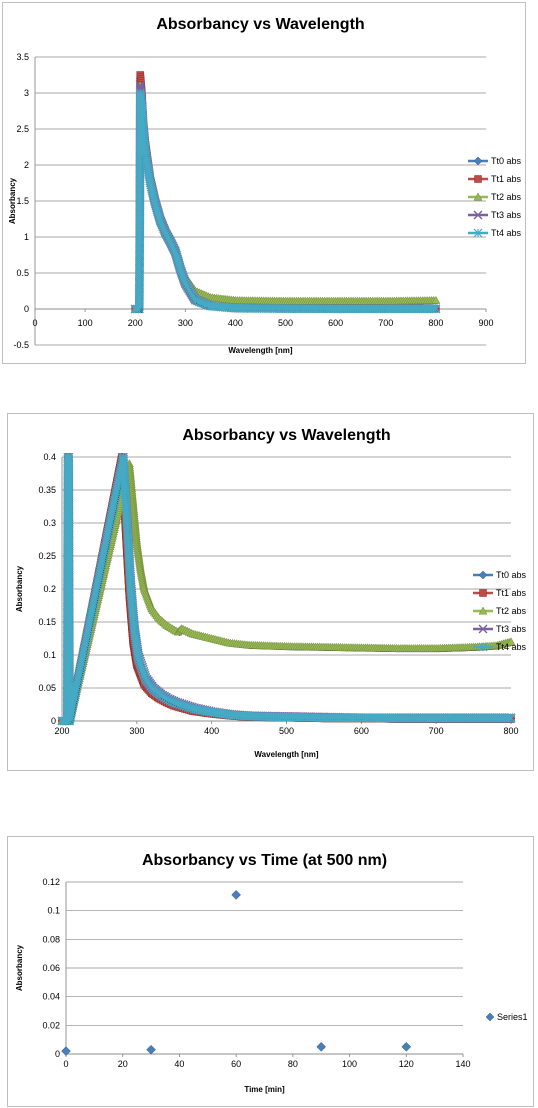 This screenshot has width=538, height=1108. Describe the element at coordinates (47, 622) in the screenshot. I see `y-tick-label: 0.15` at that location.